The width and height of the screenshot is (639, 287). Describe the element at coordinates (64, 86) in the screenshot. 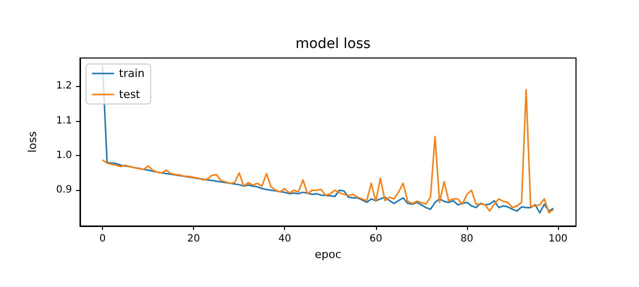

I see `y-tick-label: 1.2` at that location.